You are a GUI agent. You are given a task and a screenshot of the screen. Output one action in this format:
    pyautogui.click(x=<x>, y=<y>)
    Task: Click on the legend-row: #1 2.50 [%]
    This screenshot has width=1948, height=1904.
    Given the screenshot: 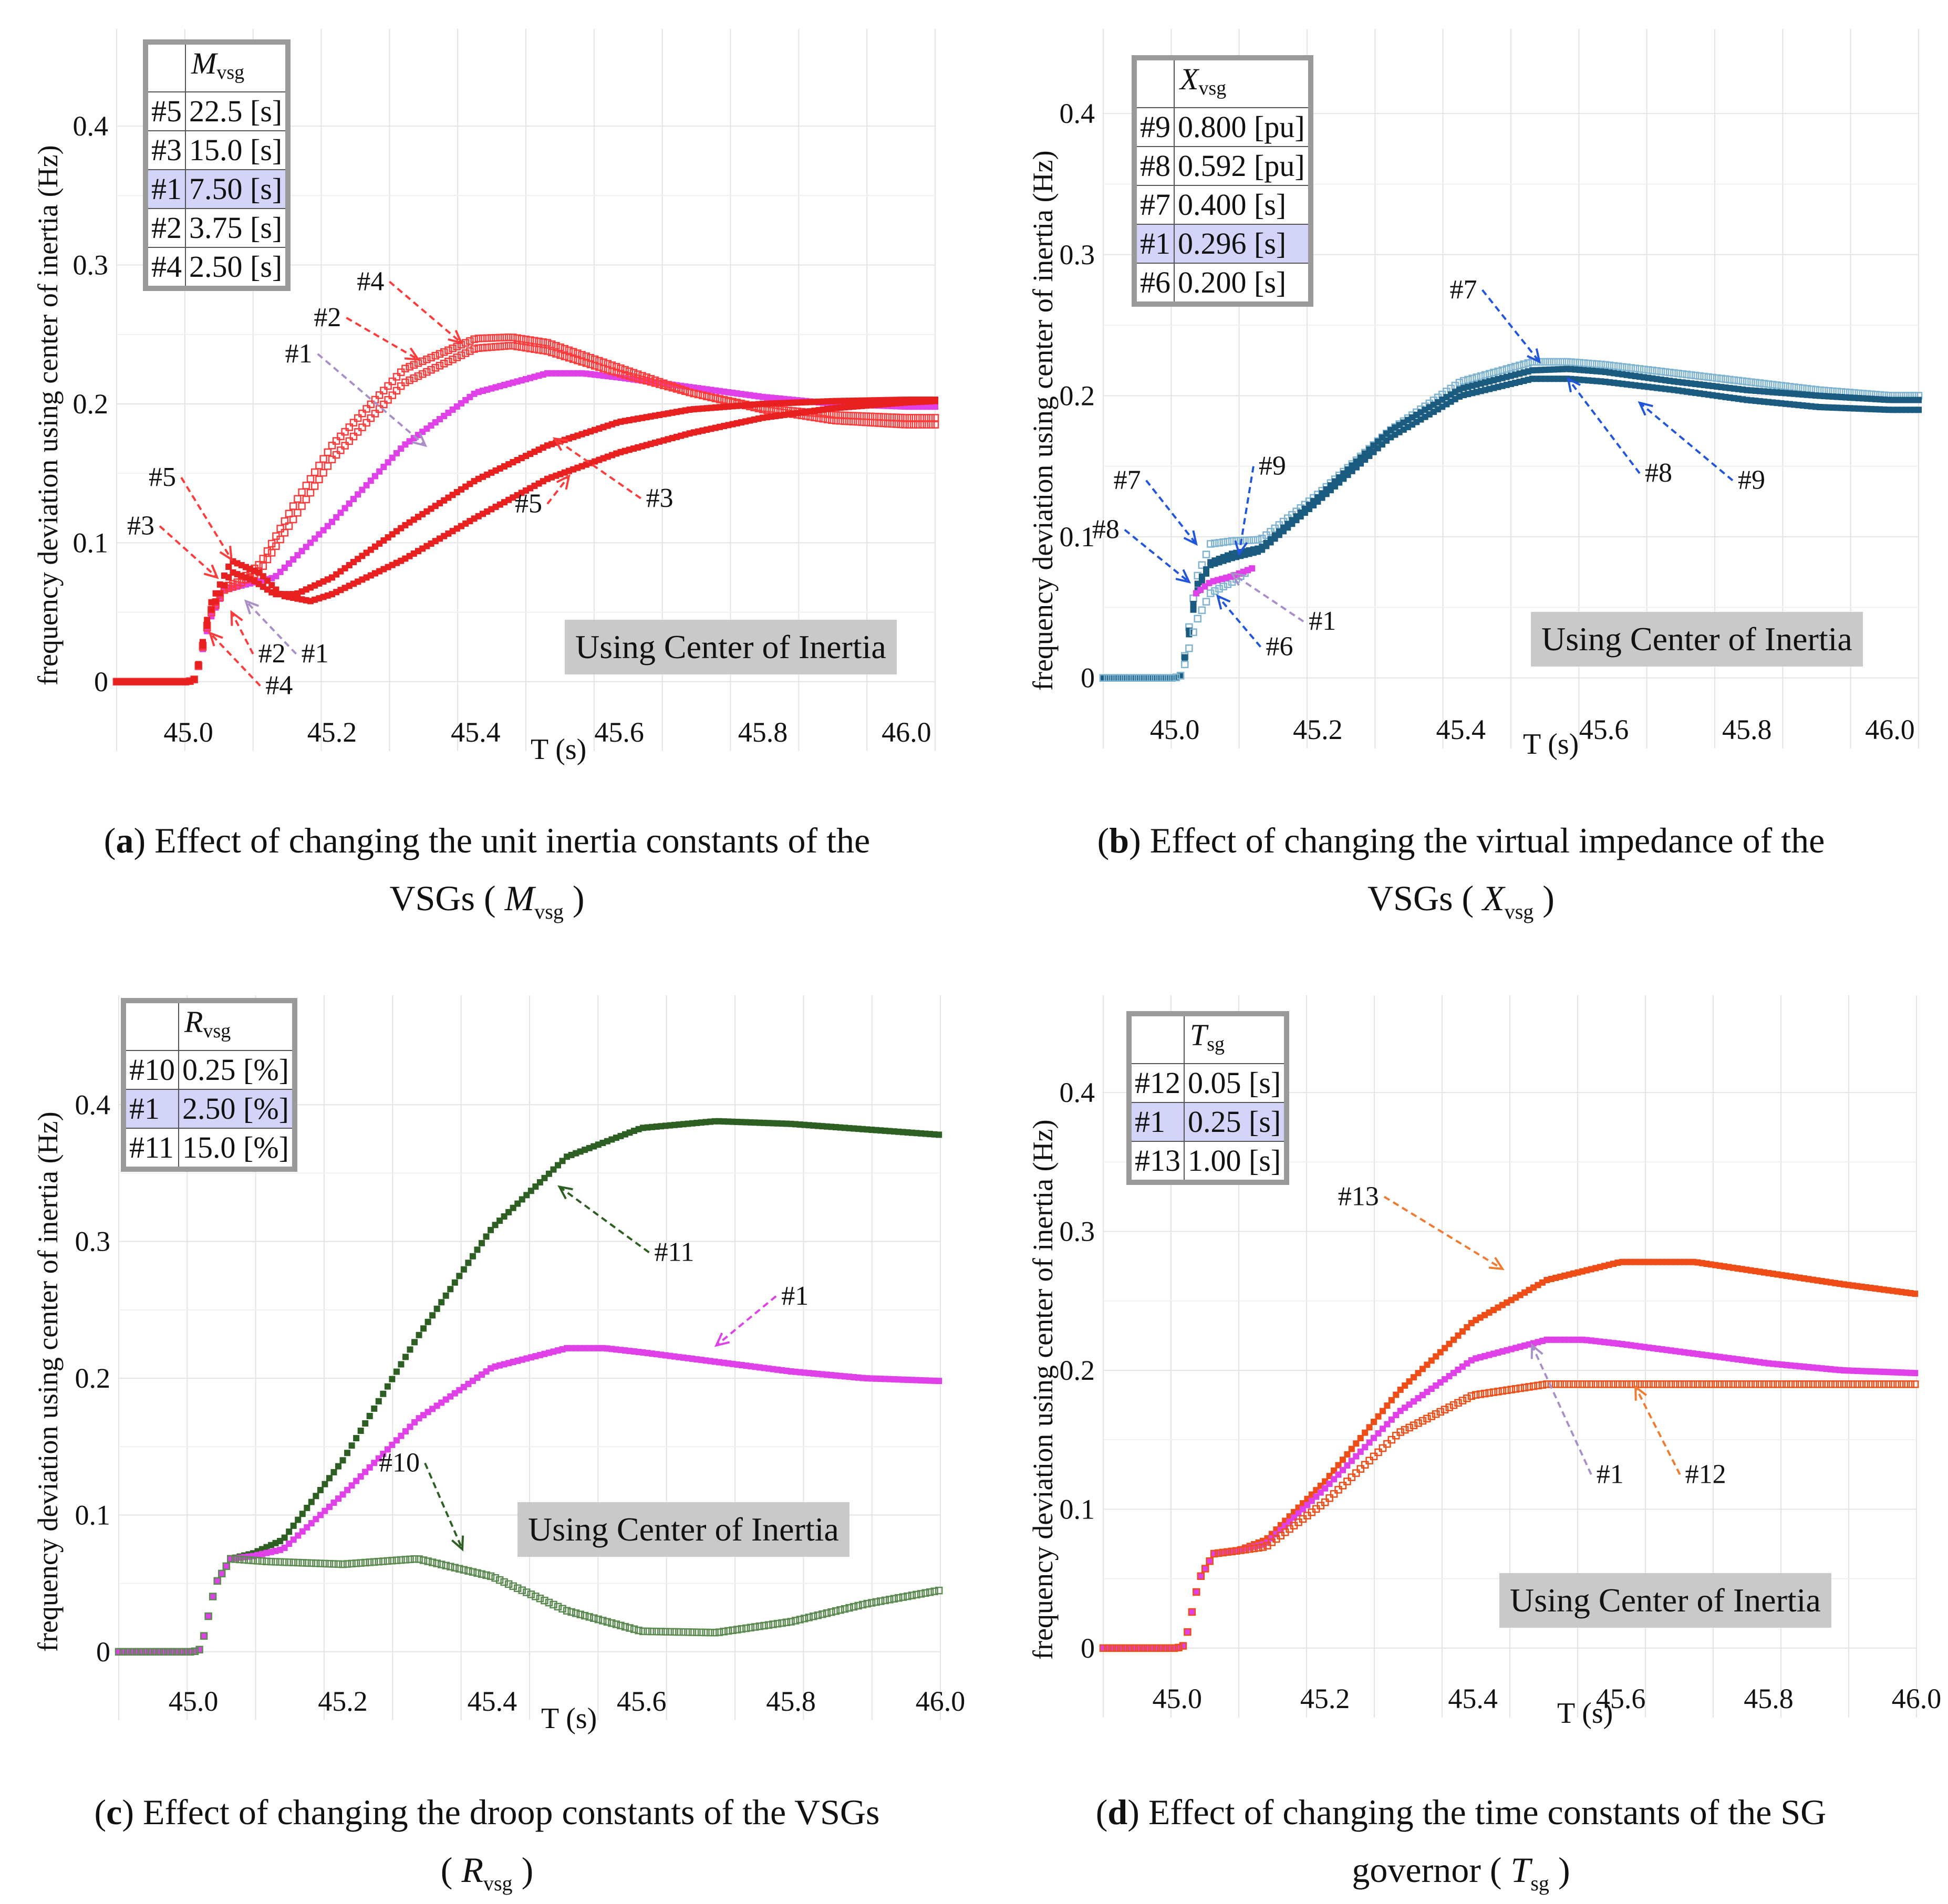 What is the action you would take?
    pyautogui.click(x=209, y=1109)
    